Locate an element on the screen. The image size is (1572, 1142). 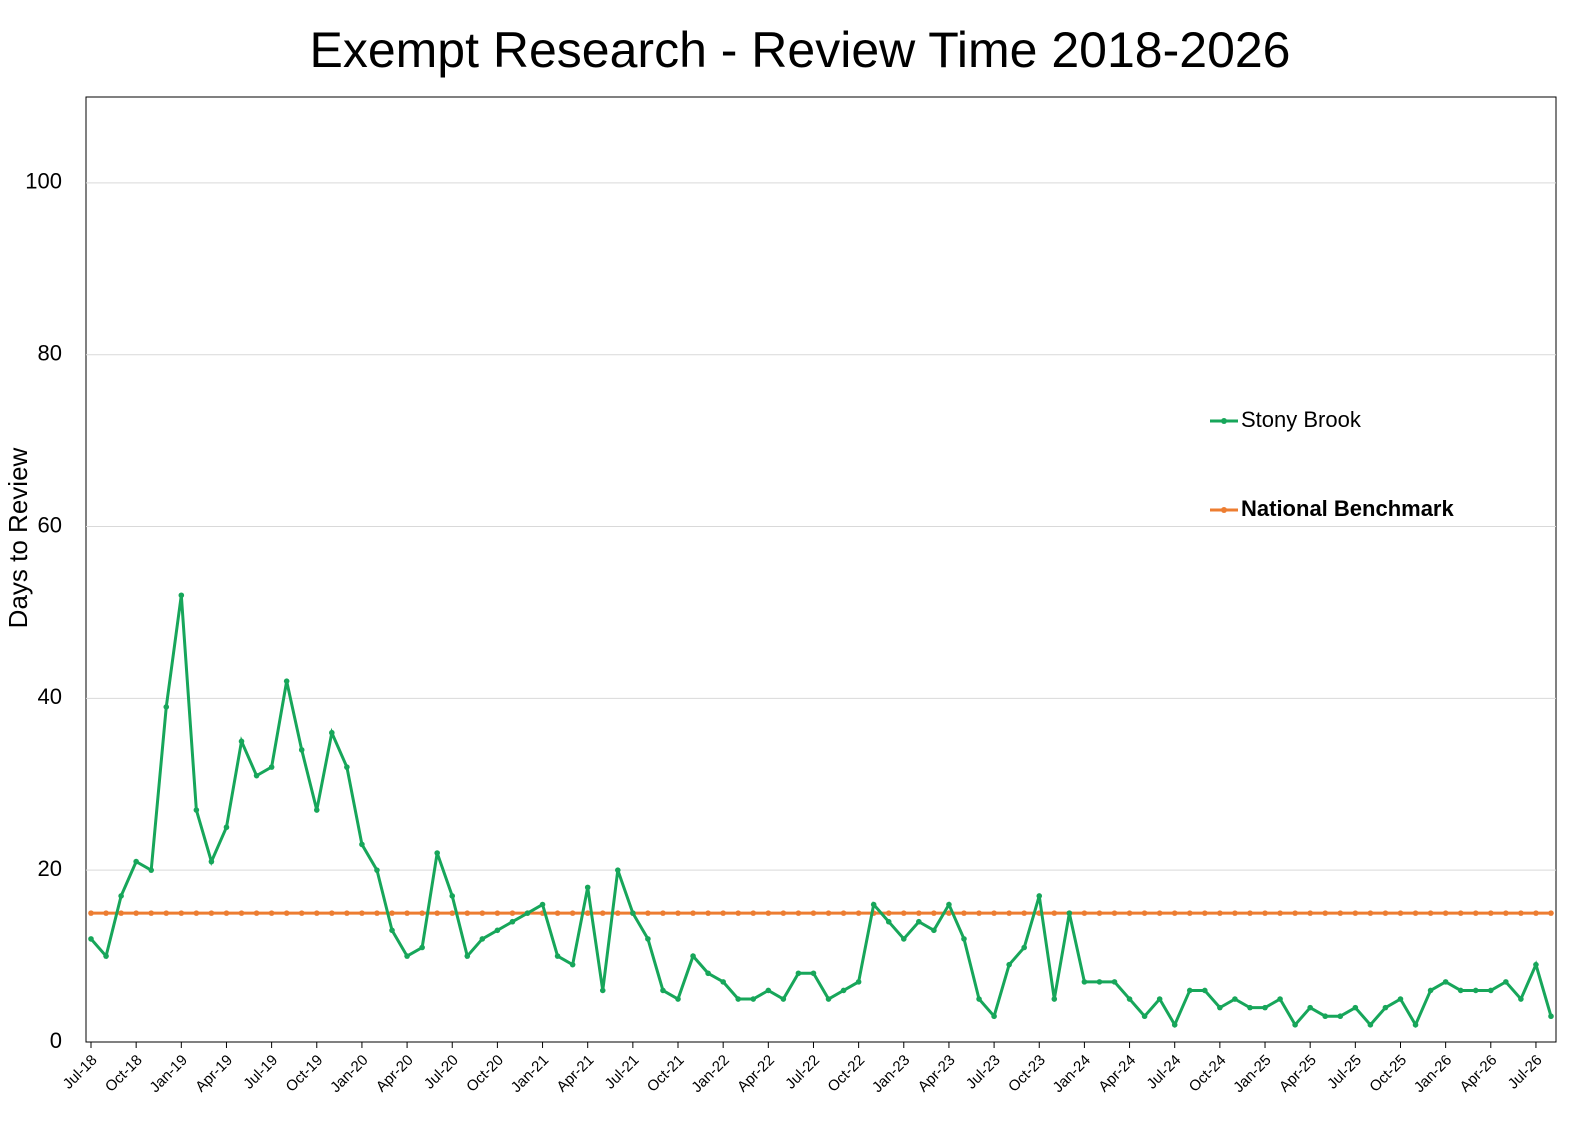
x-tick-label: Jul-21 is located at coordinates (622, 1072).